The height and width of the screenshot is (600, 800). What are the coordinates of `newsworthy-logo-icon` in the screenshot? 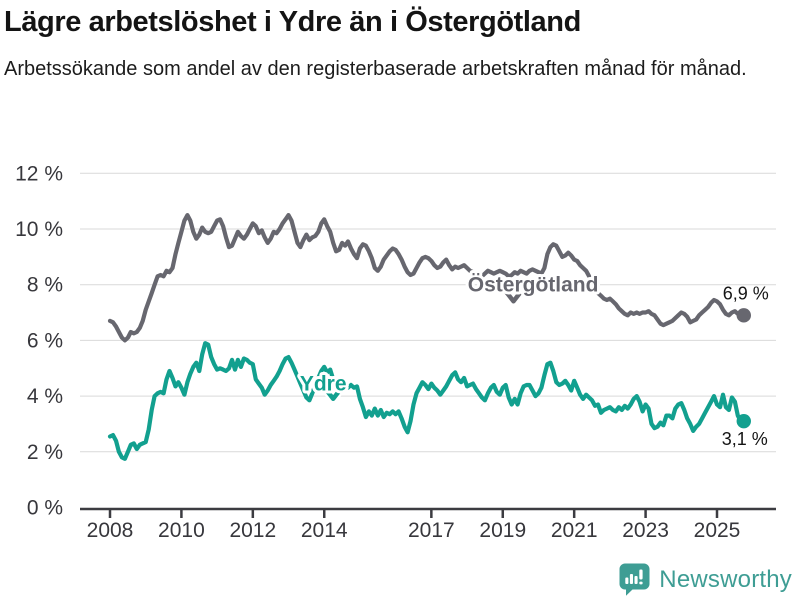 It's located at (634, 579).